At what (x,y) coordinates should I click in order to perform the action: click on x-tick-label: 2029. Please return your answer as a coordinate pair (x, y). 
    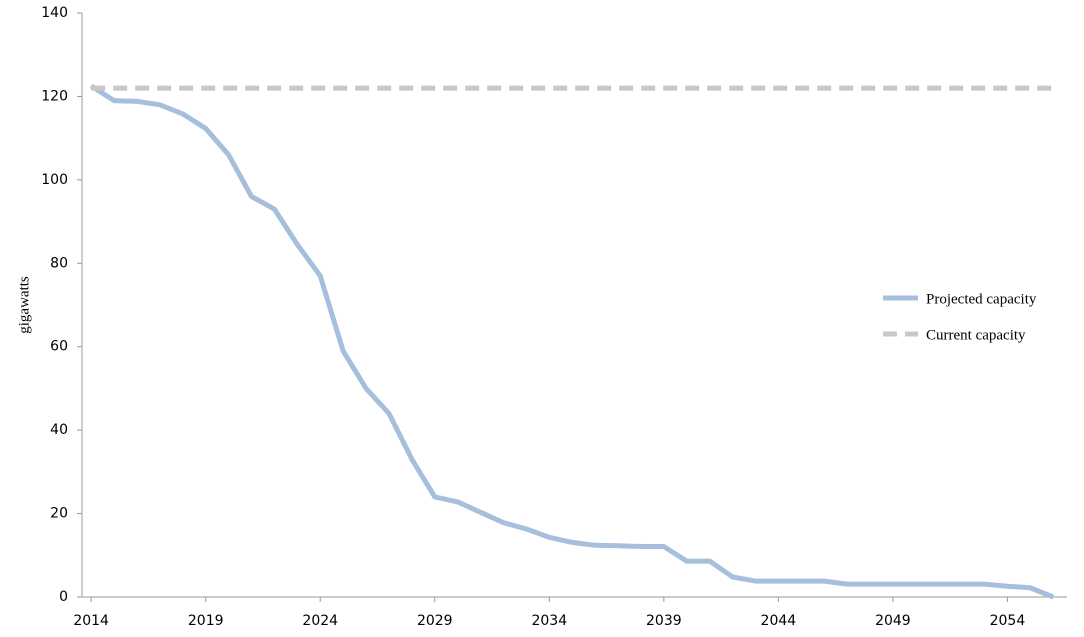
    Looking at the image, I should click on (435, 621).